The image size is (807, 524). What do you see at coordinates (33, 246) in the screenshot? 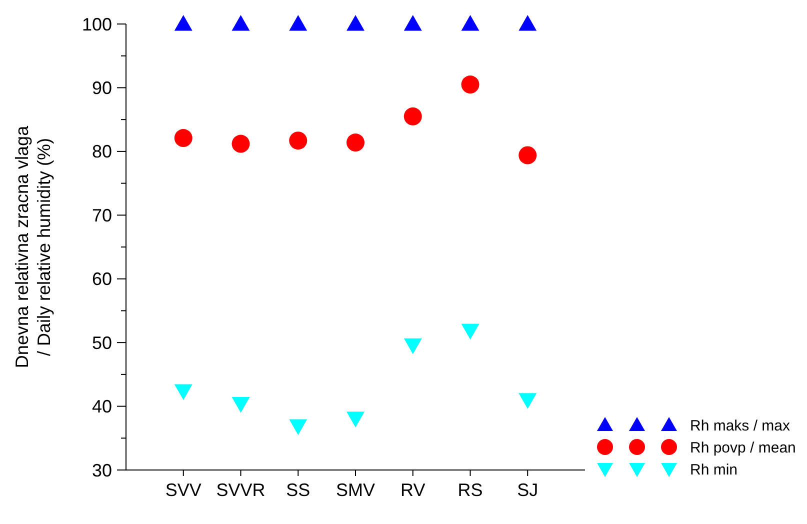
I see `y-axis-title: Dnevna relativna zracna vlaga / Daily relative humidity (%)` at bounding box center [33, 246].